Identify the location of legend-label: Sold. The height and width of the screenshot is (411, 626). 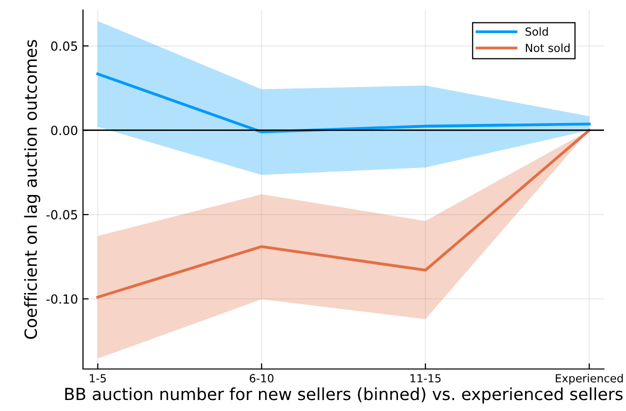
(537, 31).